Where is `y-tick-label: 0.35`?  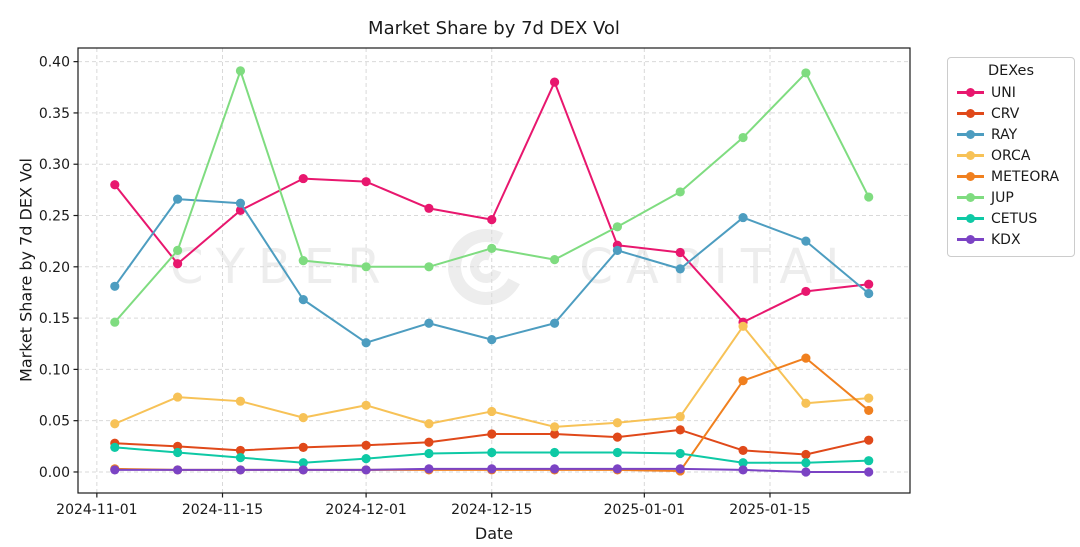
y-tick-label: 0.35 is located at coordinates (54, 114).